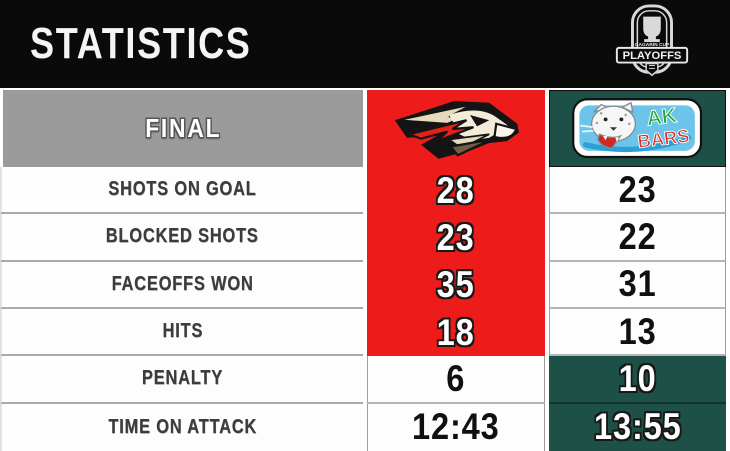 This screenshot has height=451, width=730. I want to click on home-value: 28, so click(456, 190).